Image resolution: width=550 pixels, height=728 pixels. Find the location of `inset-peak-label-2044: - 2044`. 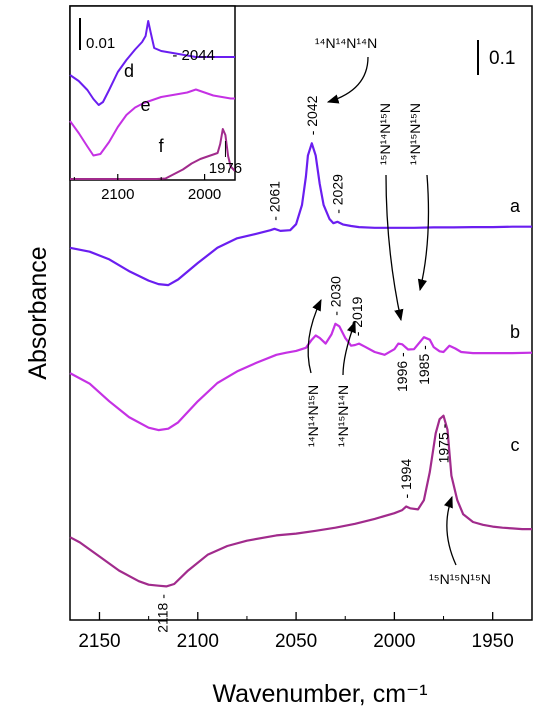

inset-peak-label-2044: - 2044 is located at coordinates (193, 55).